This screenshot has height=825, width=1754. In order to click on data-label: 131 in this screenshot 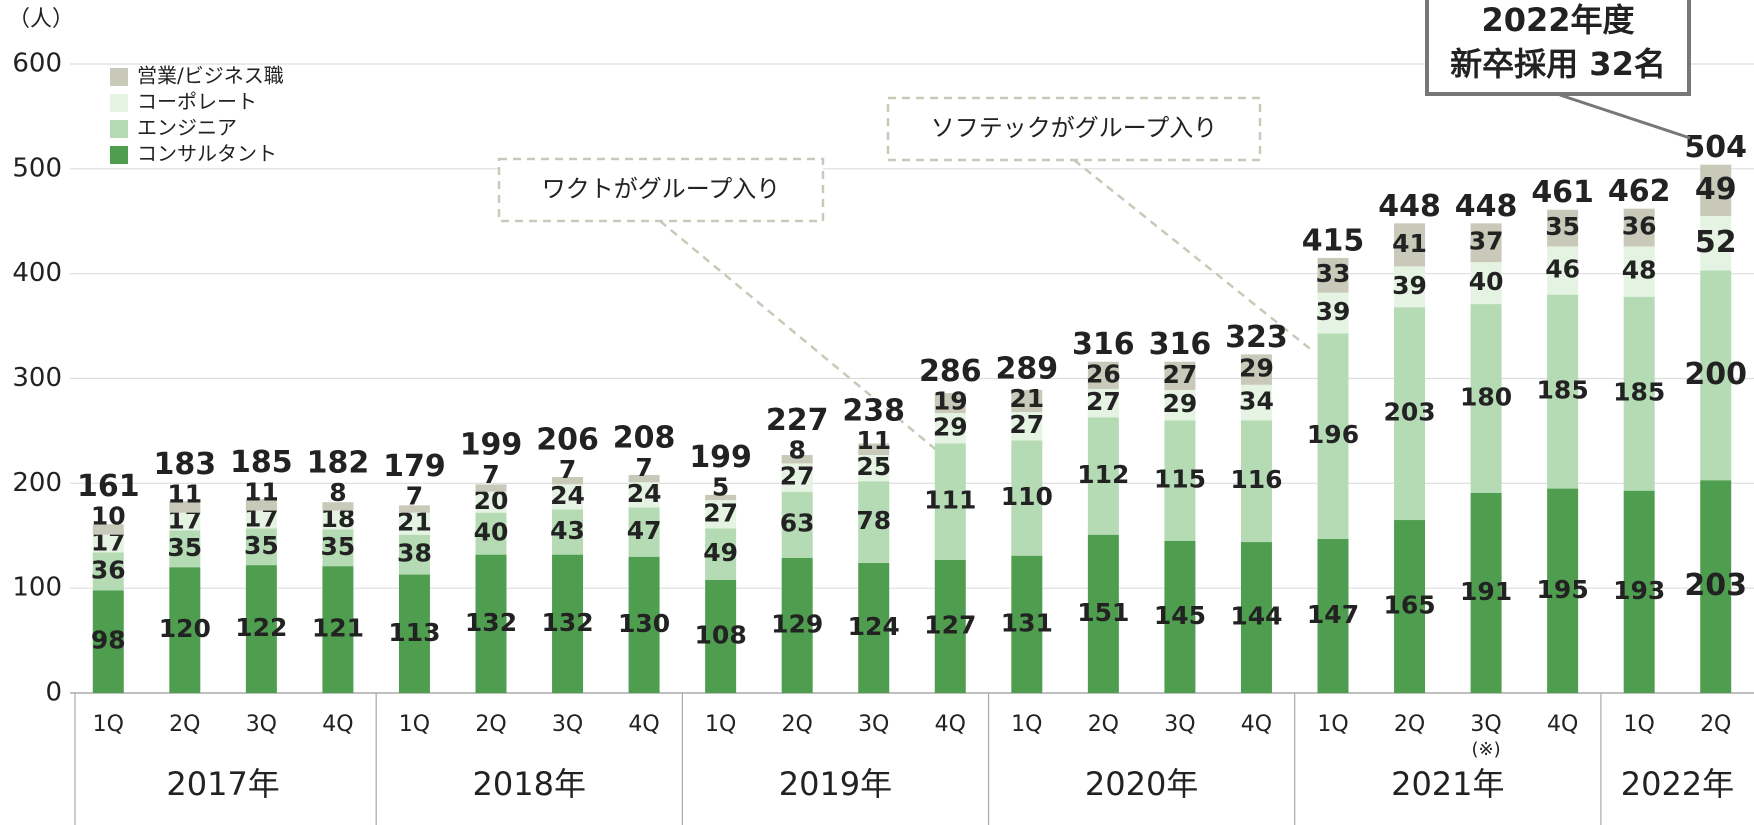, I will do `click(1027, 622)`.